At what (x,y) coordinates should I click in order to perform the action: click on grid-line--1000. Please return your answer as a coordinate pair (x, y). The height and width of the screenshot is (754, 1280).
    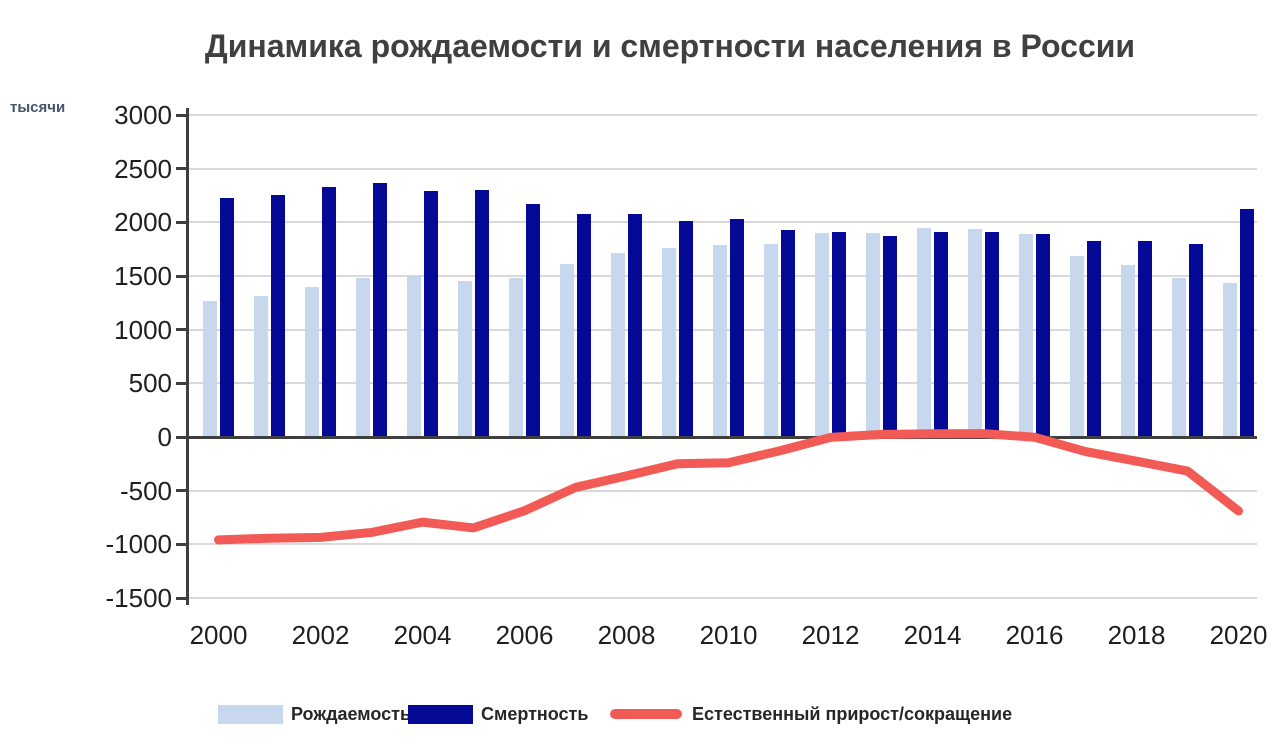
    Looking at the image, I should click on (722, 544).